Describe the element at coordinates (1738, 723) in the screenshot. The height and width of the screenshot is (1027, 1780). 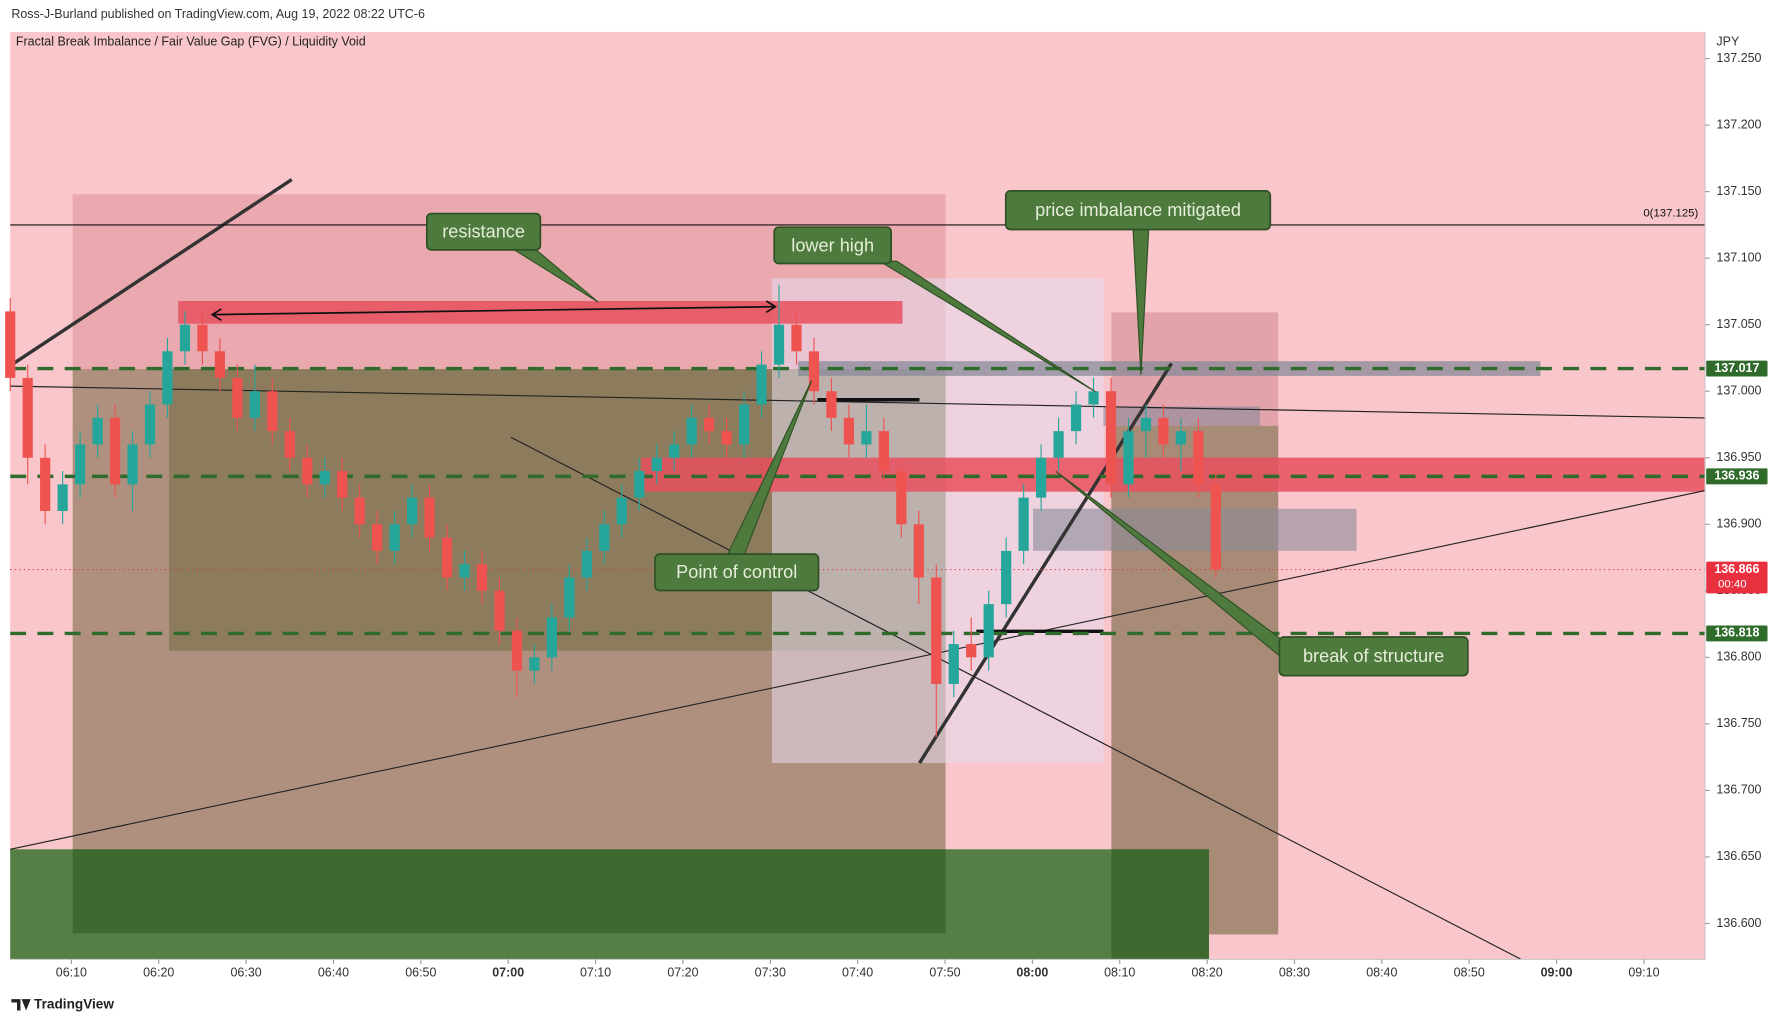
I see `y-tick-label: 136.750` at that location.